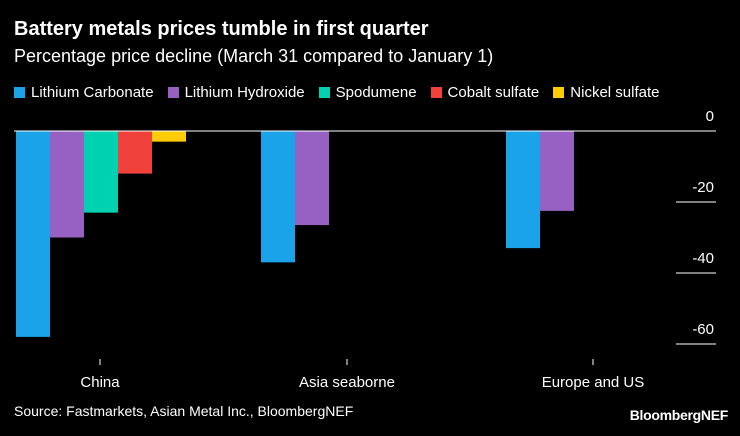 This screenshot has height=436, width=740. I want to click on legend-item-nickel-sulfate: Nickel sulfate, so click(606, 92).